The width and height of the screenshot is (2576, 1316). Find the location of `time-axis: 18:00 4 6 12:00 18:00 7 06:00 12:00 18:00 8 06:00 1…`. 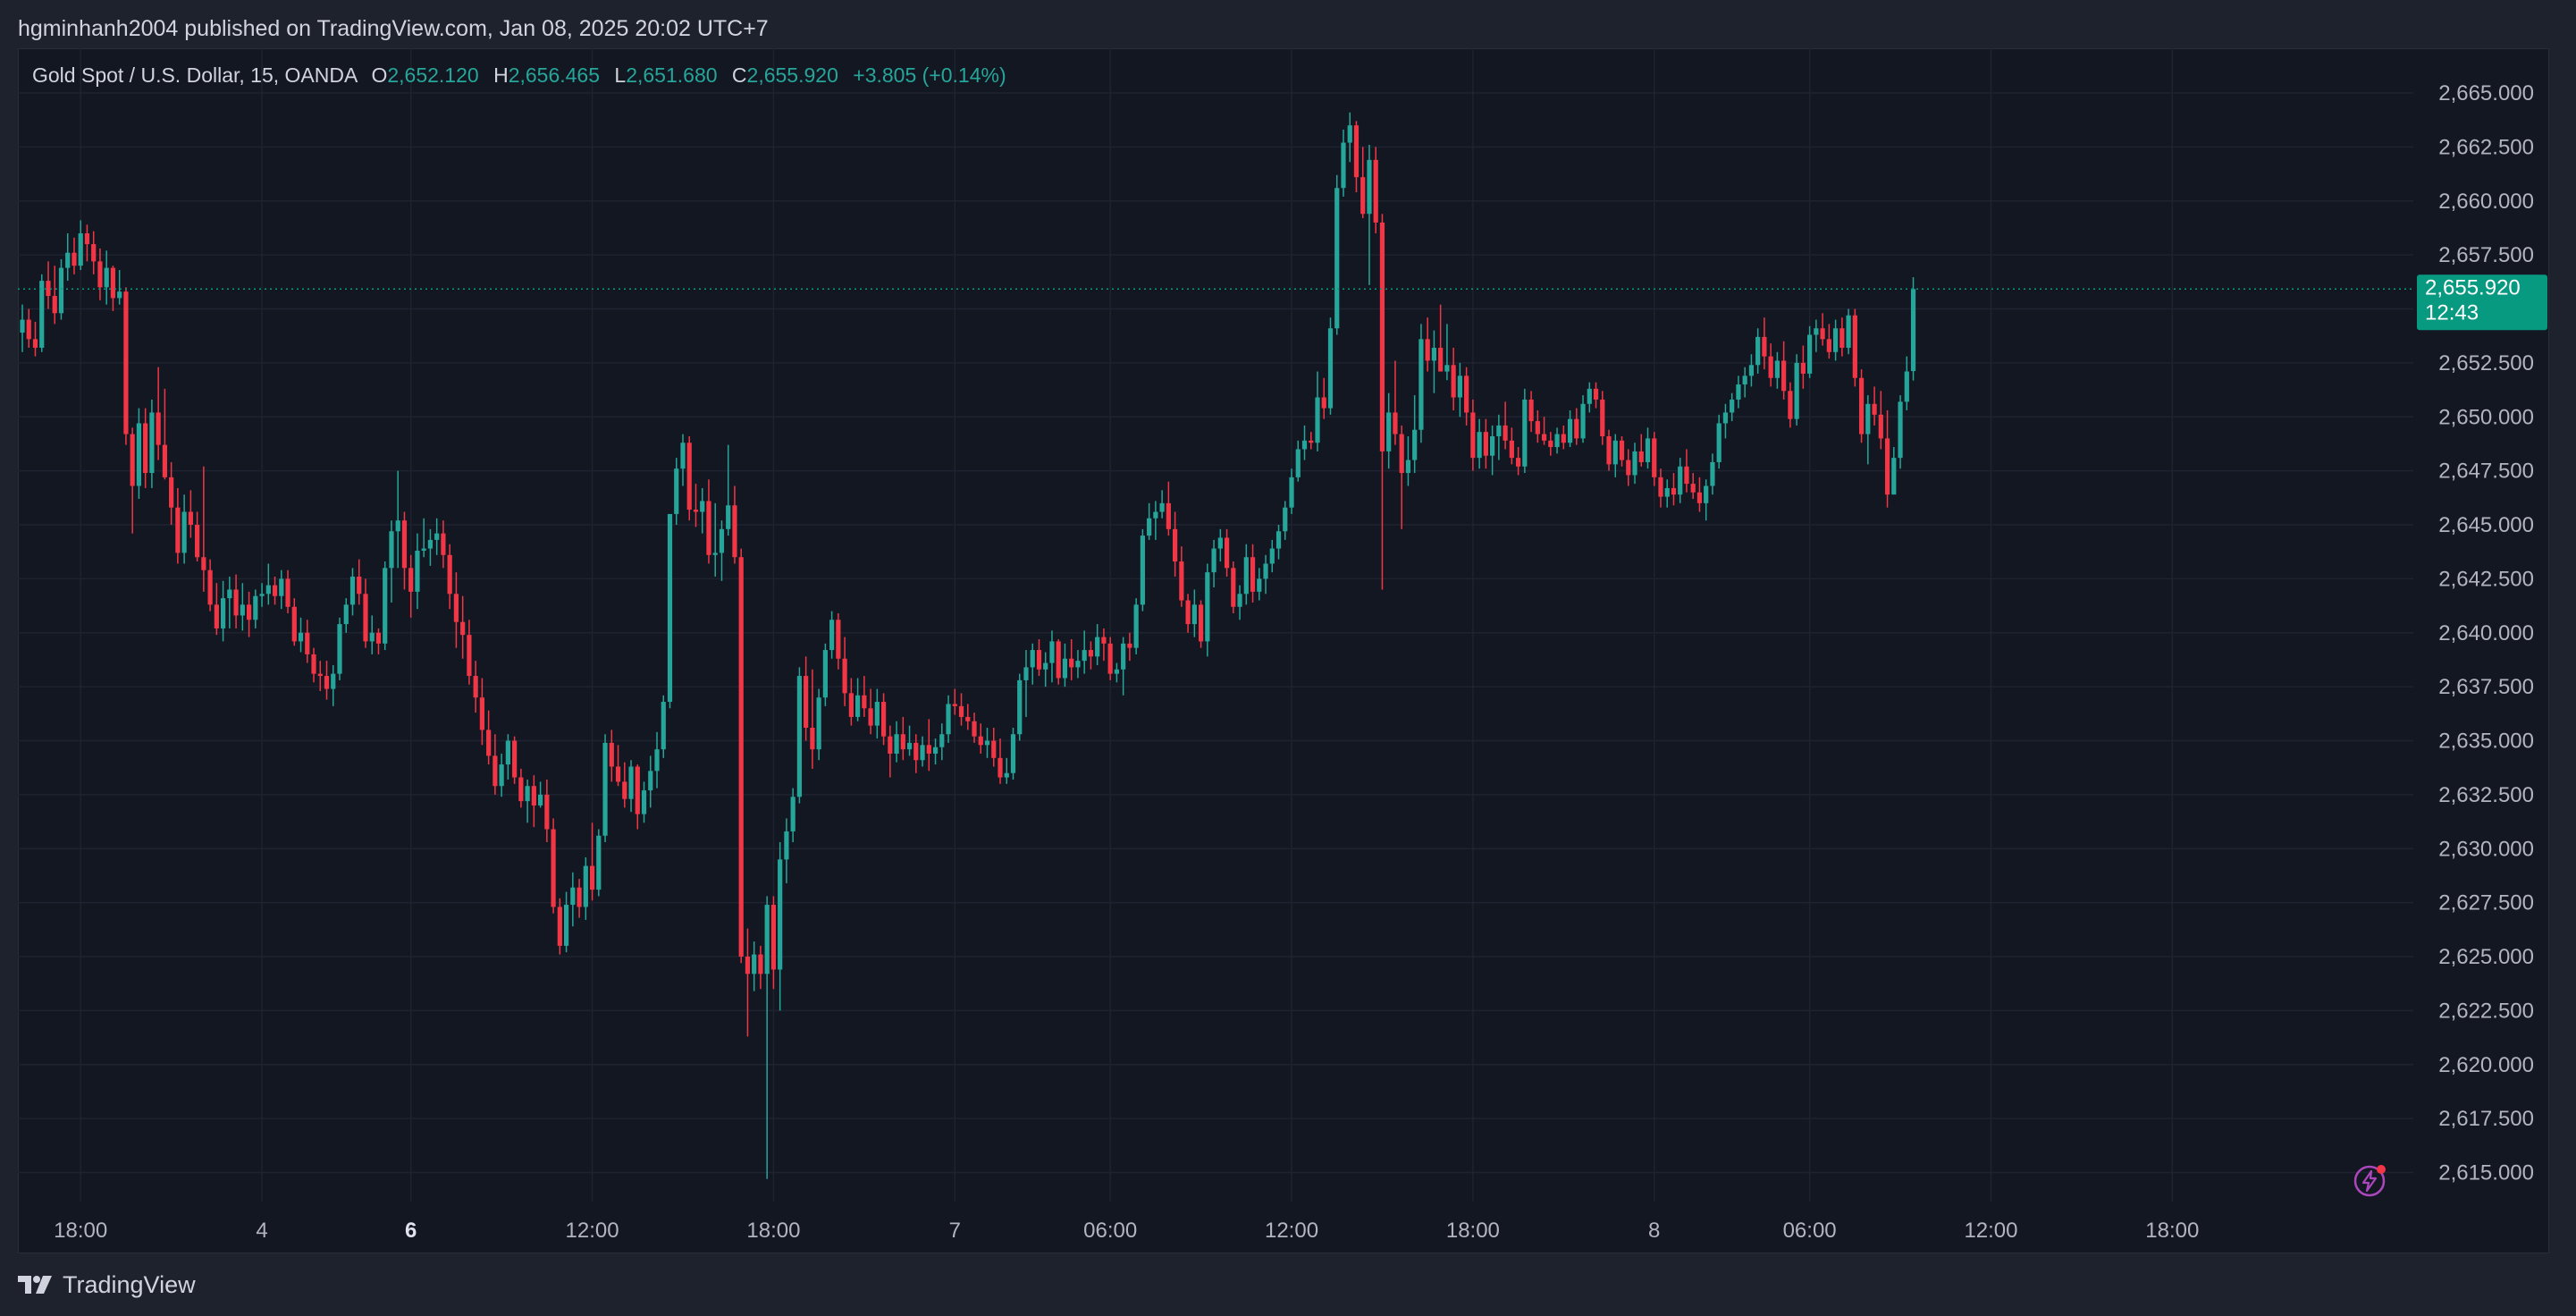

time-axis: 18:00 4 6 12:00 18:00 7 06:00 12:00 18:00 8 06:00 1… is located at coordinates (1127, 1231).